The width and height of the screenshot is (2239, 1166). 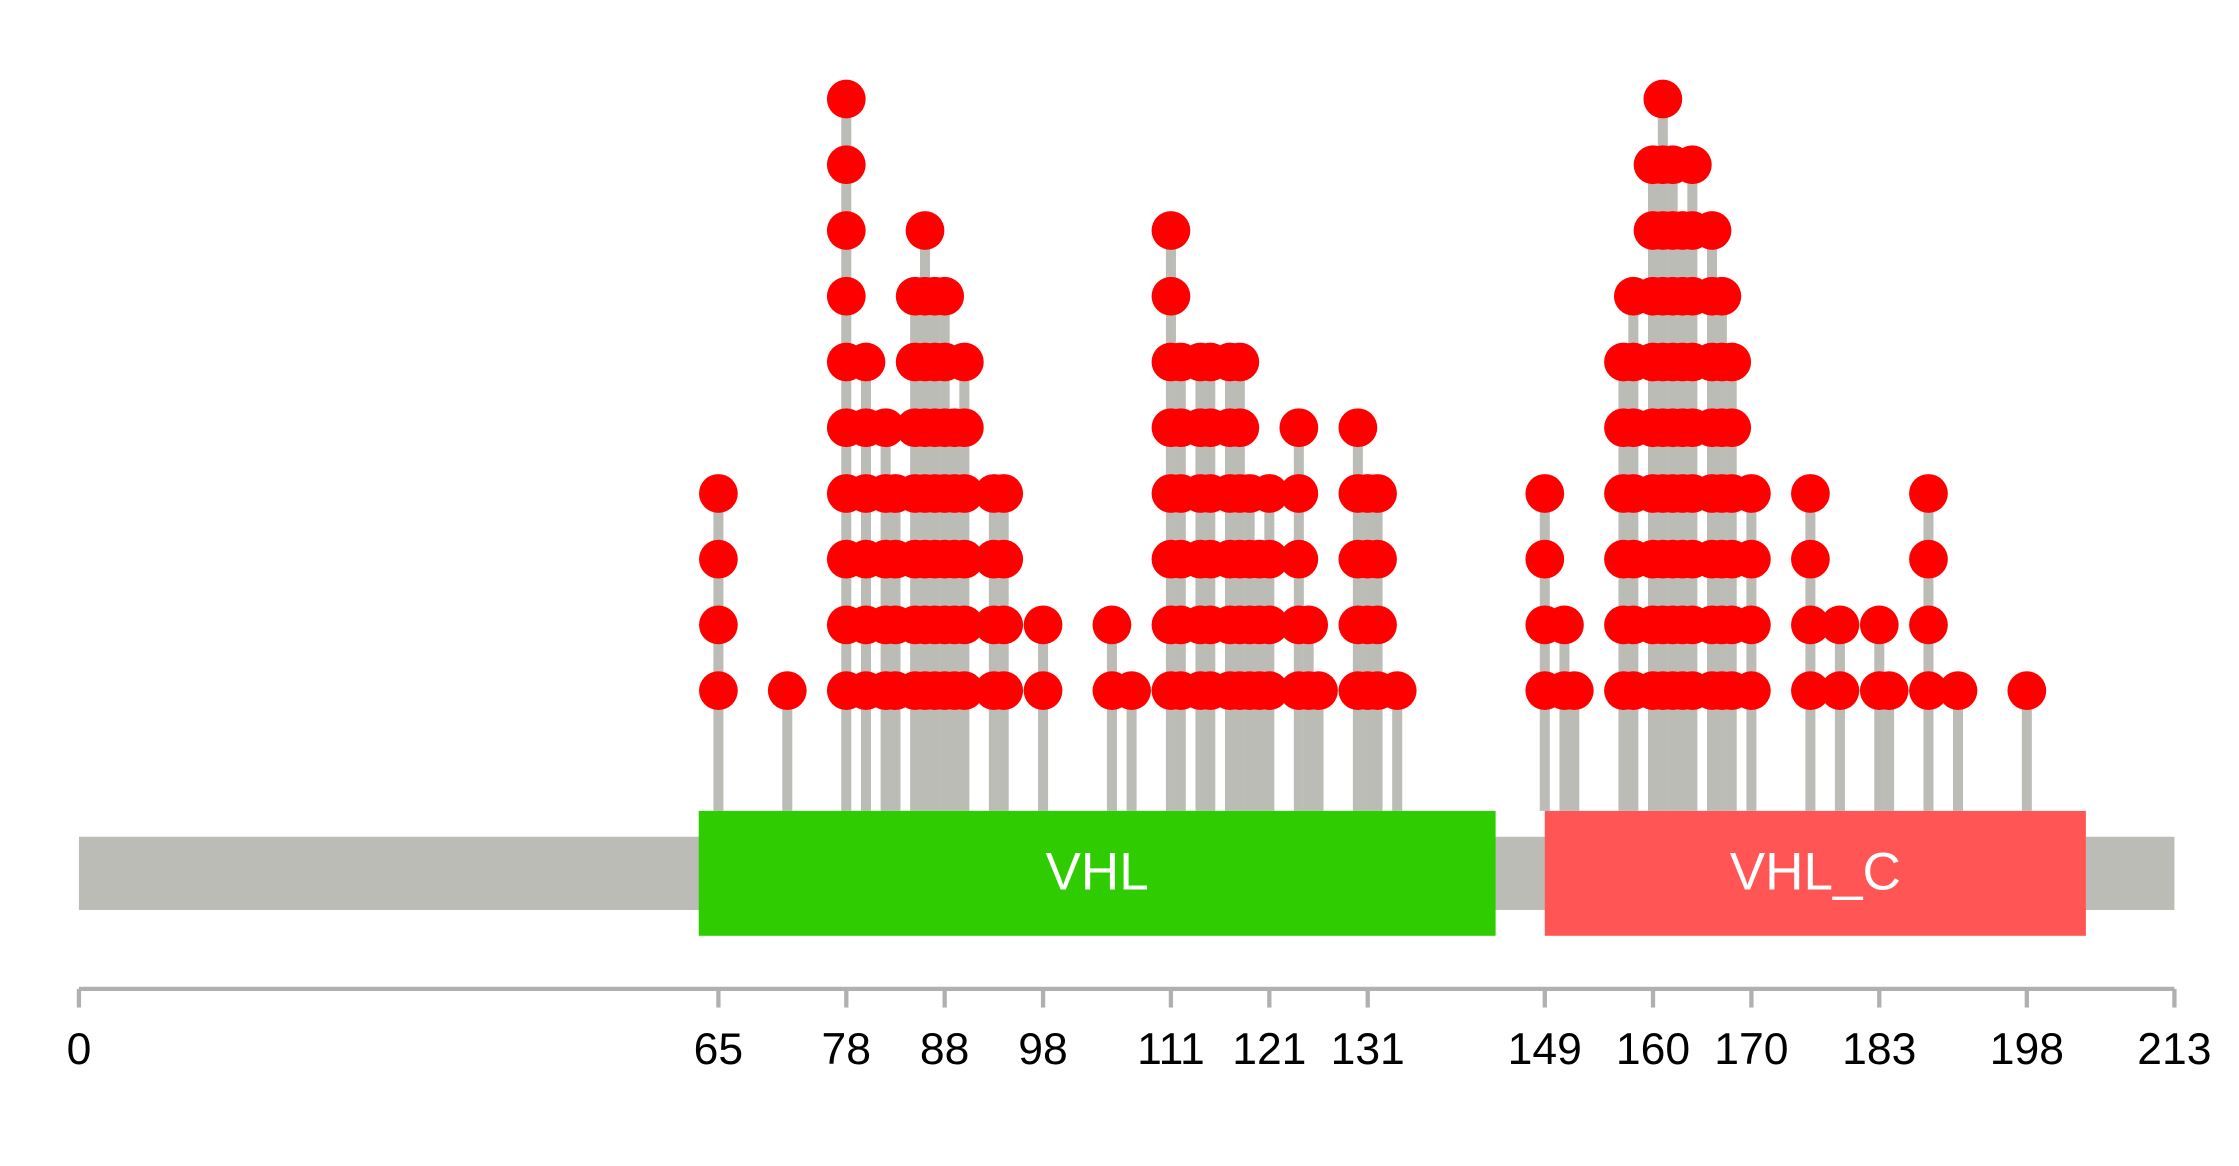 What do you see at coordinates (1368, 1049) in the screenshot?
I see `x-tick-label: 131` at bounding box center [1368, 1049].